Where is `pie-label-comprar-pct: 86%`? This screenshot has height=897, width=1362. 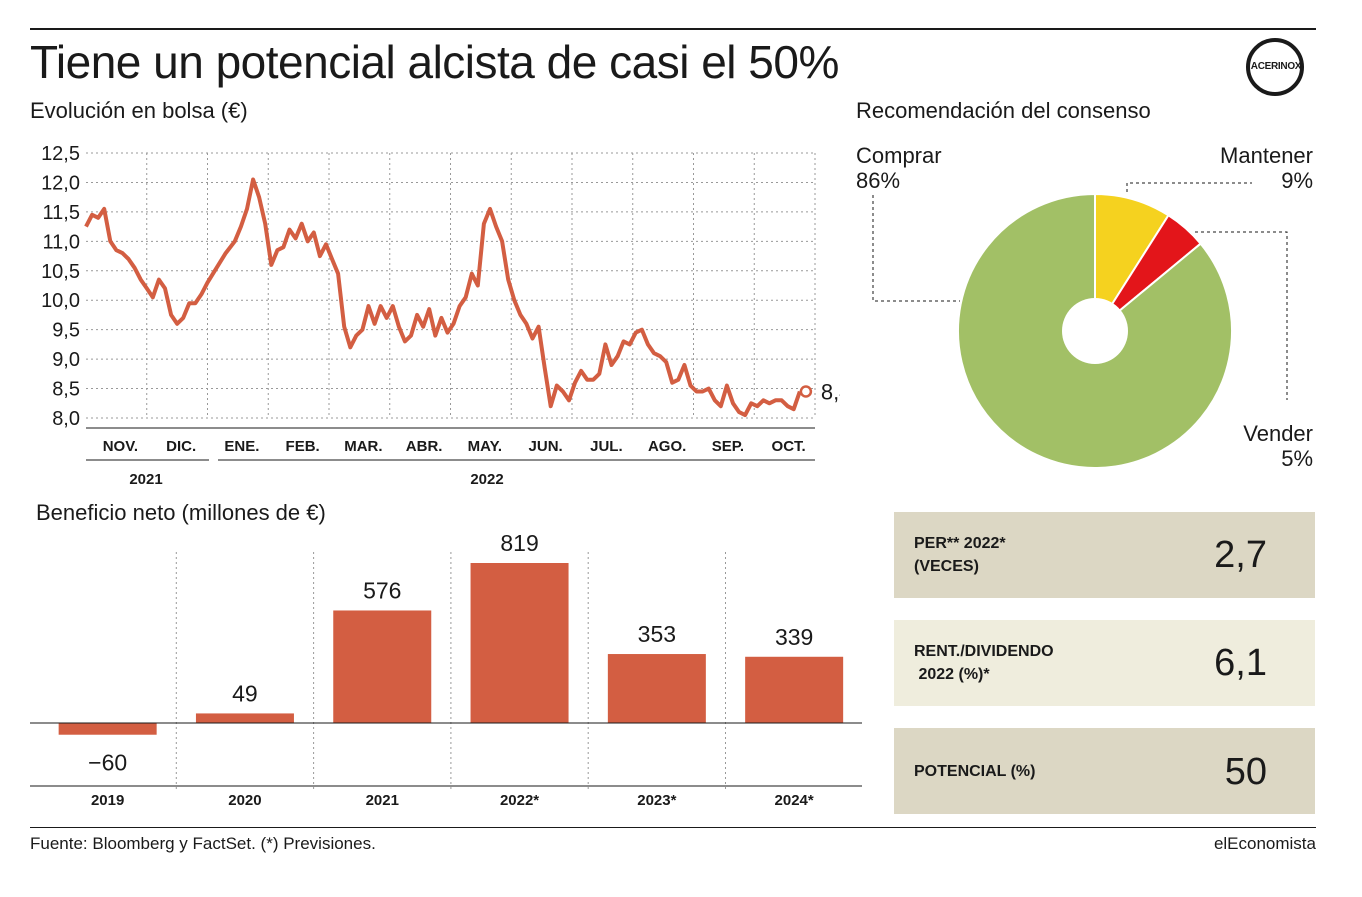
pie-label-comprar-pct: 86% is located at coordinates (878, 180).